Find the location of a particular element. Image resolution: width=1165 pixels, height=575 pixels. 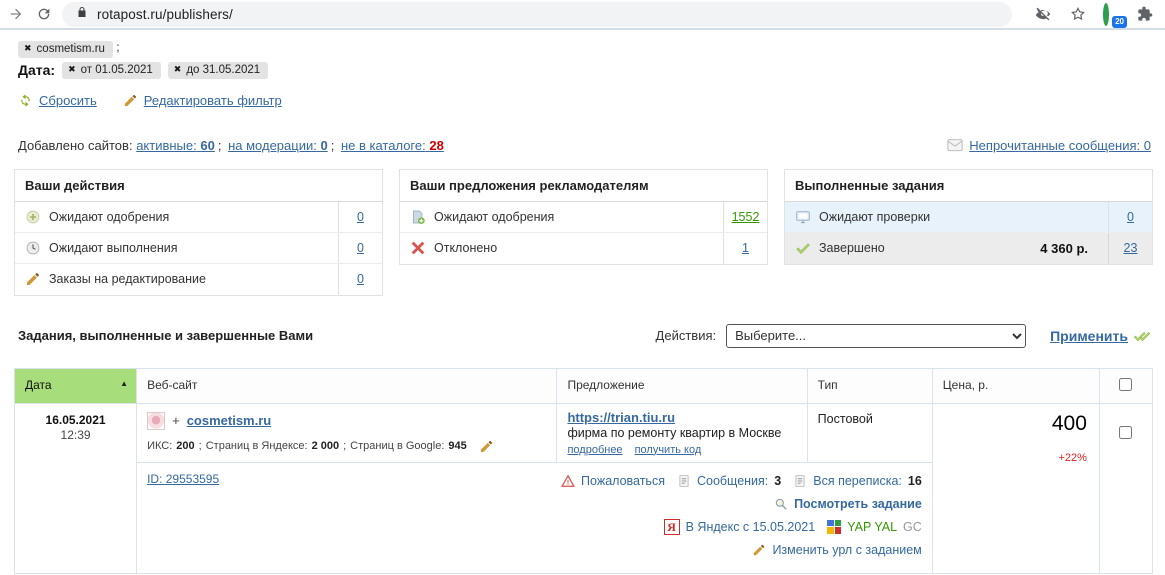

tasks-actions: Действия: Выберите... Применить is located at coordinates (903, 335).